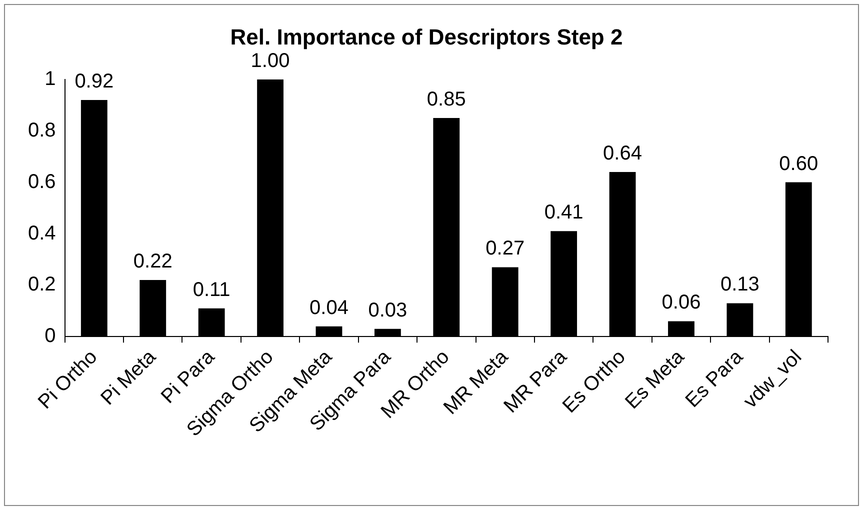 The height and width of the screenshot is (512, 865). What do you see at coordinates (329, 307) in the screenshot?
I see `data-label: 0.04` at bounding box center [329, 307].